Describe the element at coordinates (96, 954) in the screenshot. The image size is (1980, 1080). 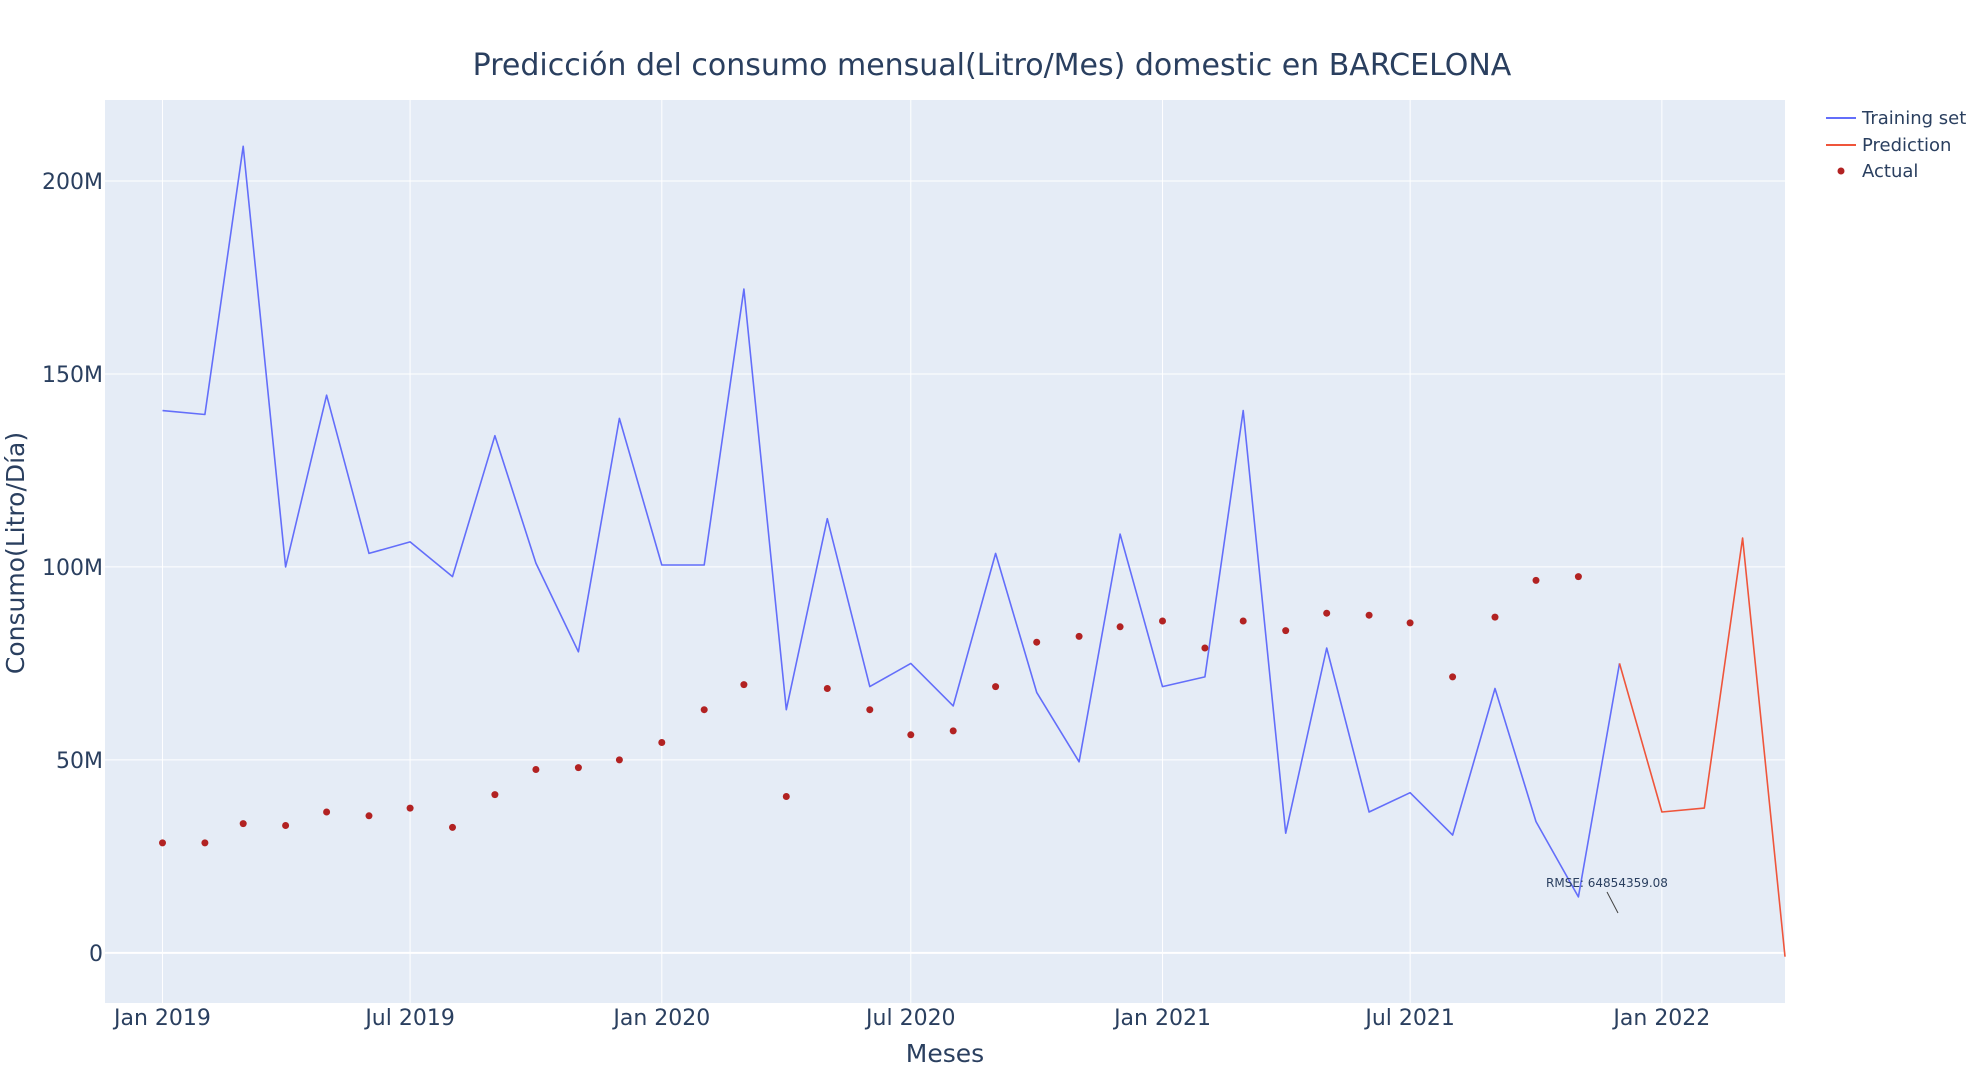
I see `y-tick-label: 0` at that location.